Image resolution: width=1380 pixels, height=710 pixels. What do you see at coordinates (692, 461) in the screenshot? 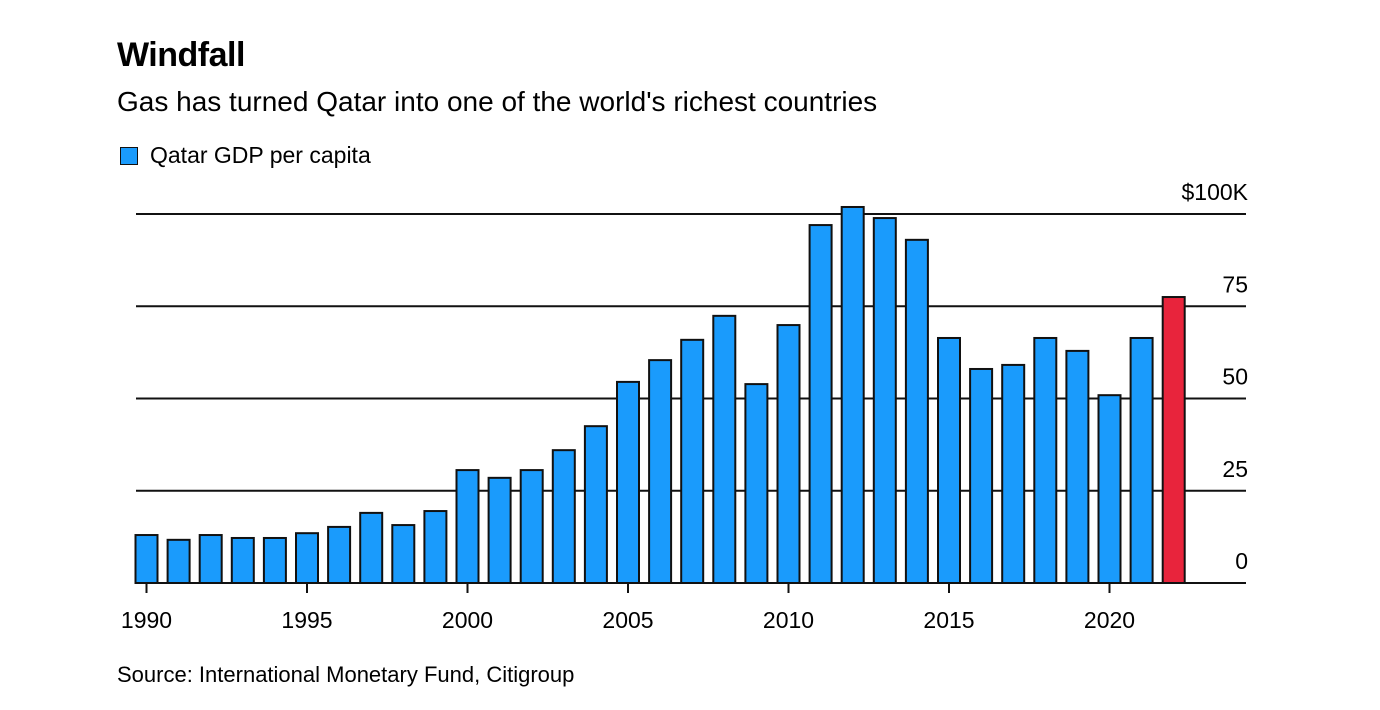
I see `bar-2007` at bounding box center [692, 461].